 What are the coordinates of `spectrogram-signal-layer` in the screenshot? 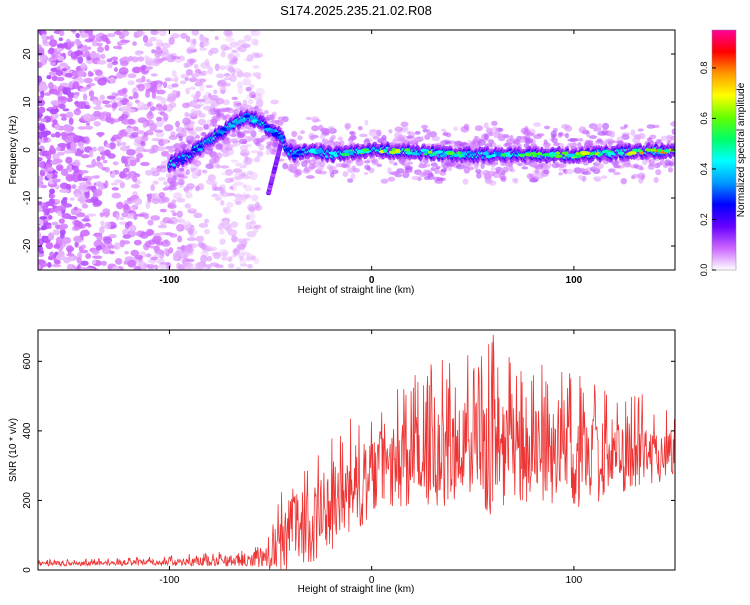 It's located at (421, 141).